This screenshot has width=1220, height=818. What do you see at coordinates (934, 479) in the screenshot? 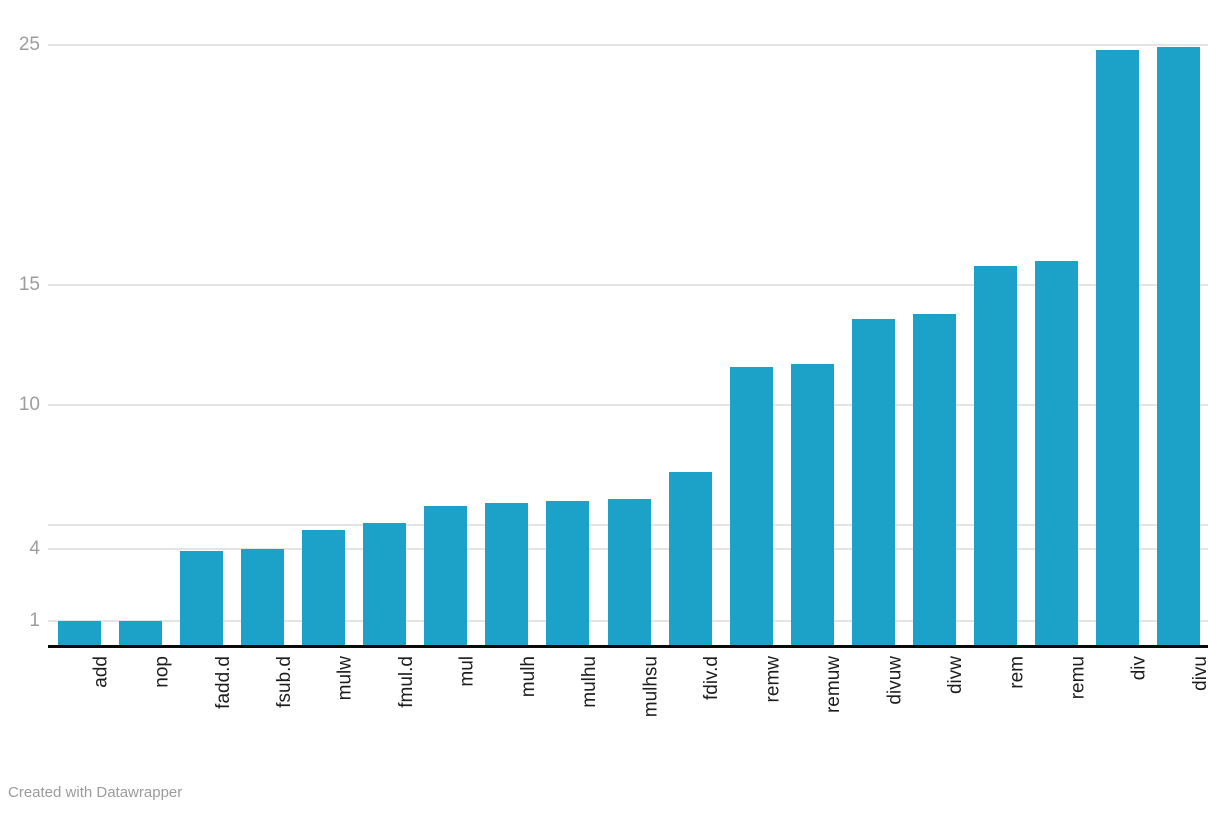
I see `bar-divw` at bounding box center [934, 479].